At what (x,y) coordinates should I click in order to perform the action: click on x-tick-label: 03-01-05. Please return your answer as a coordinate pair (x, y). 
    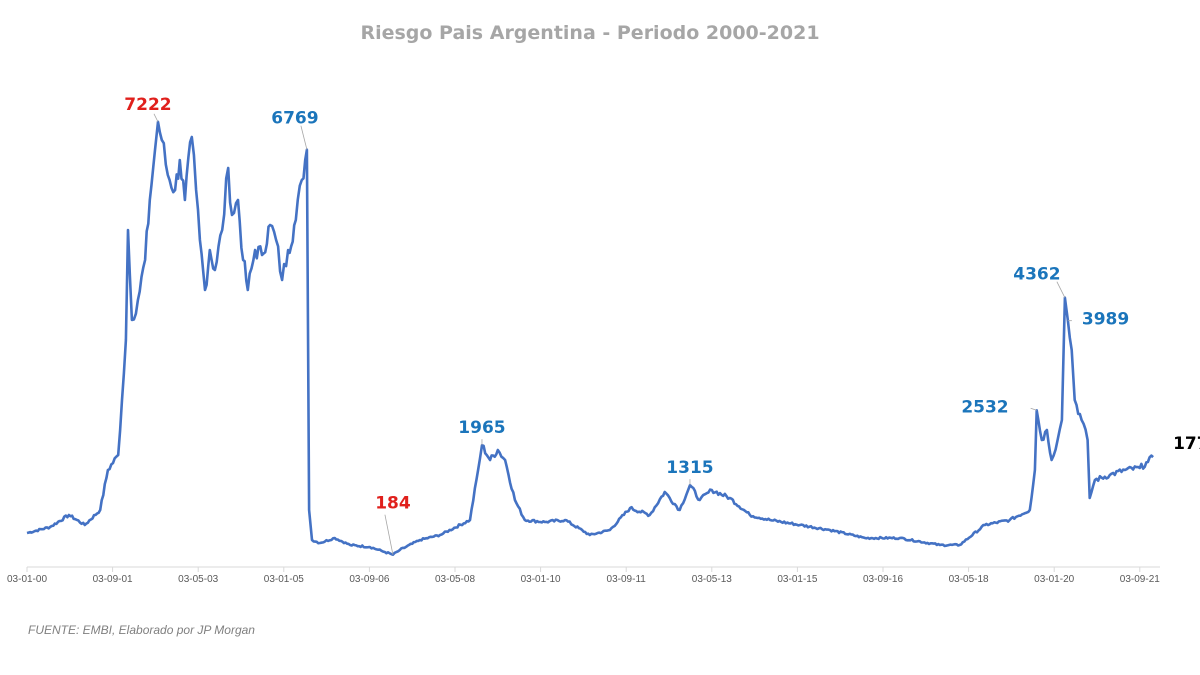
    Looking at the image, I should click on (284, 579).